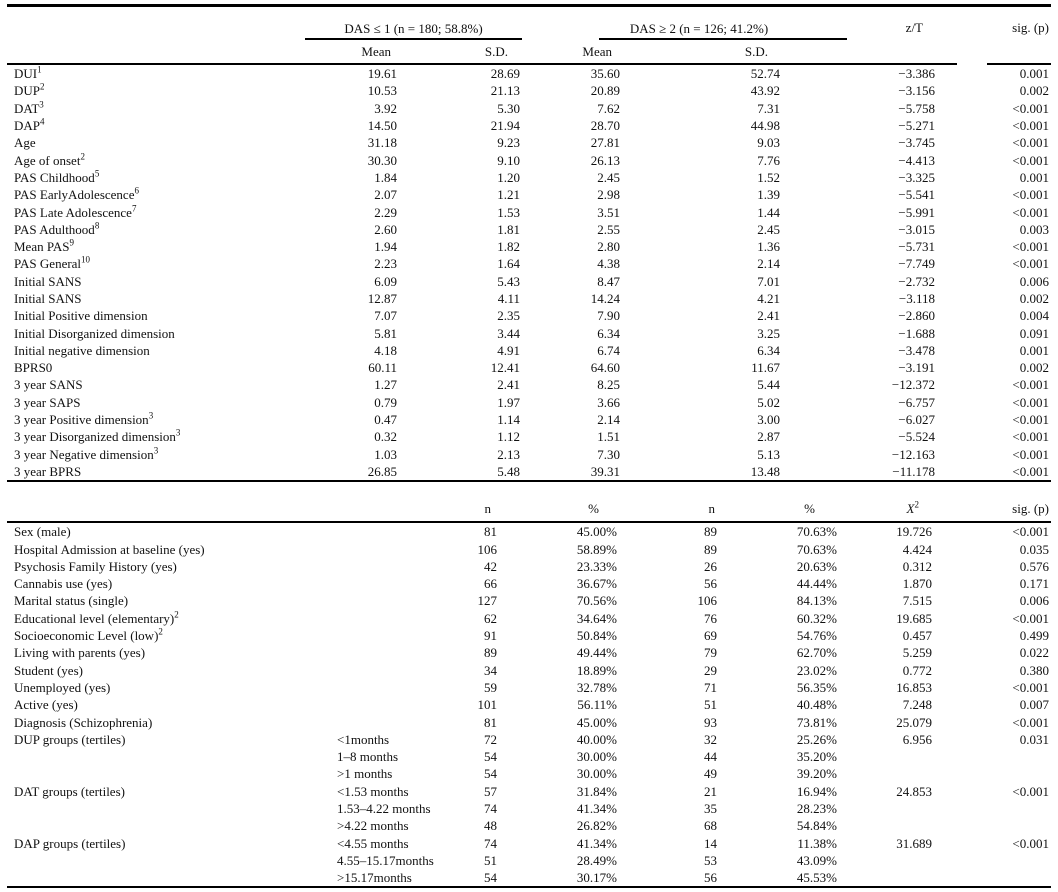 This screenshot has height=892, width=1058. I want to click on cell-sd-group1: 1.97, so click(508, 402).